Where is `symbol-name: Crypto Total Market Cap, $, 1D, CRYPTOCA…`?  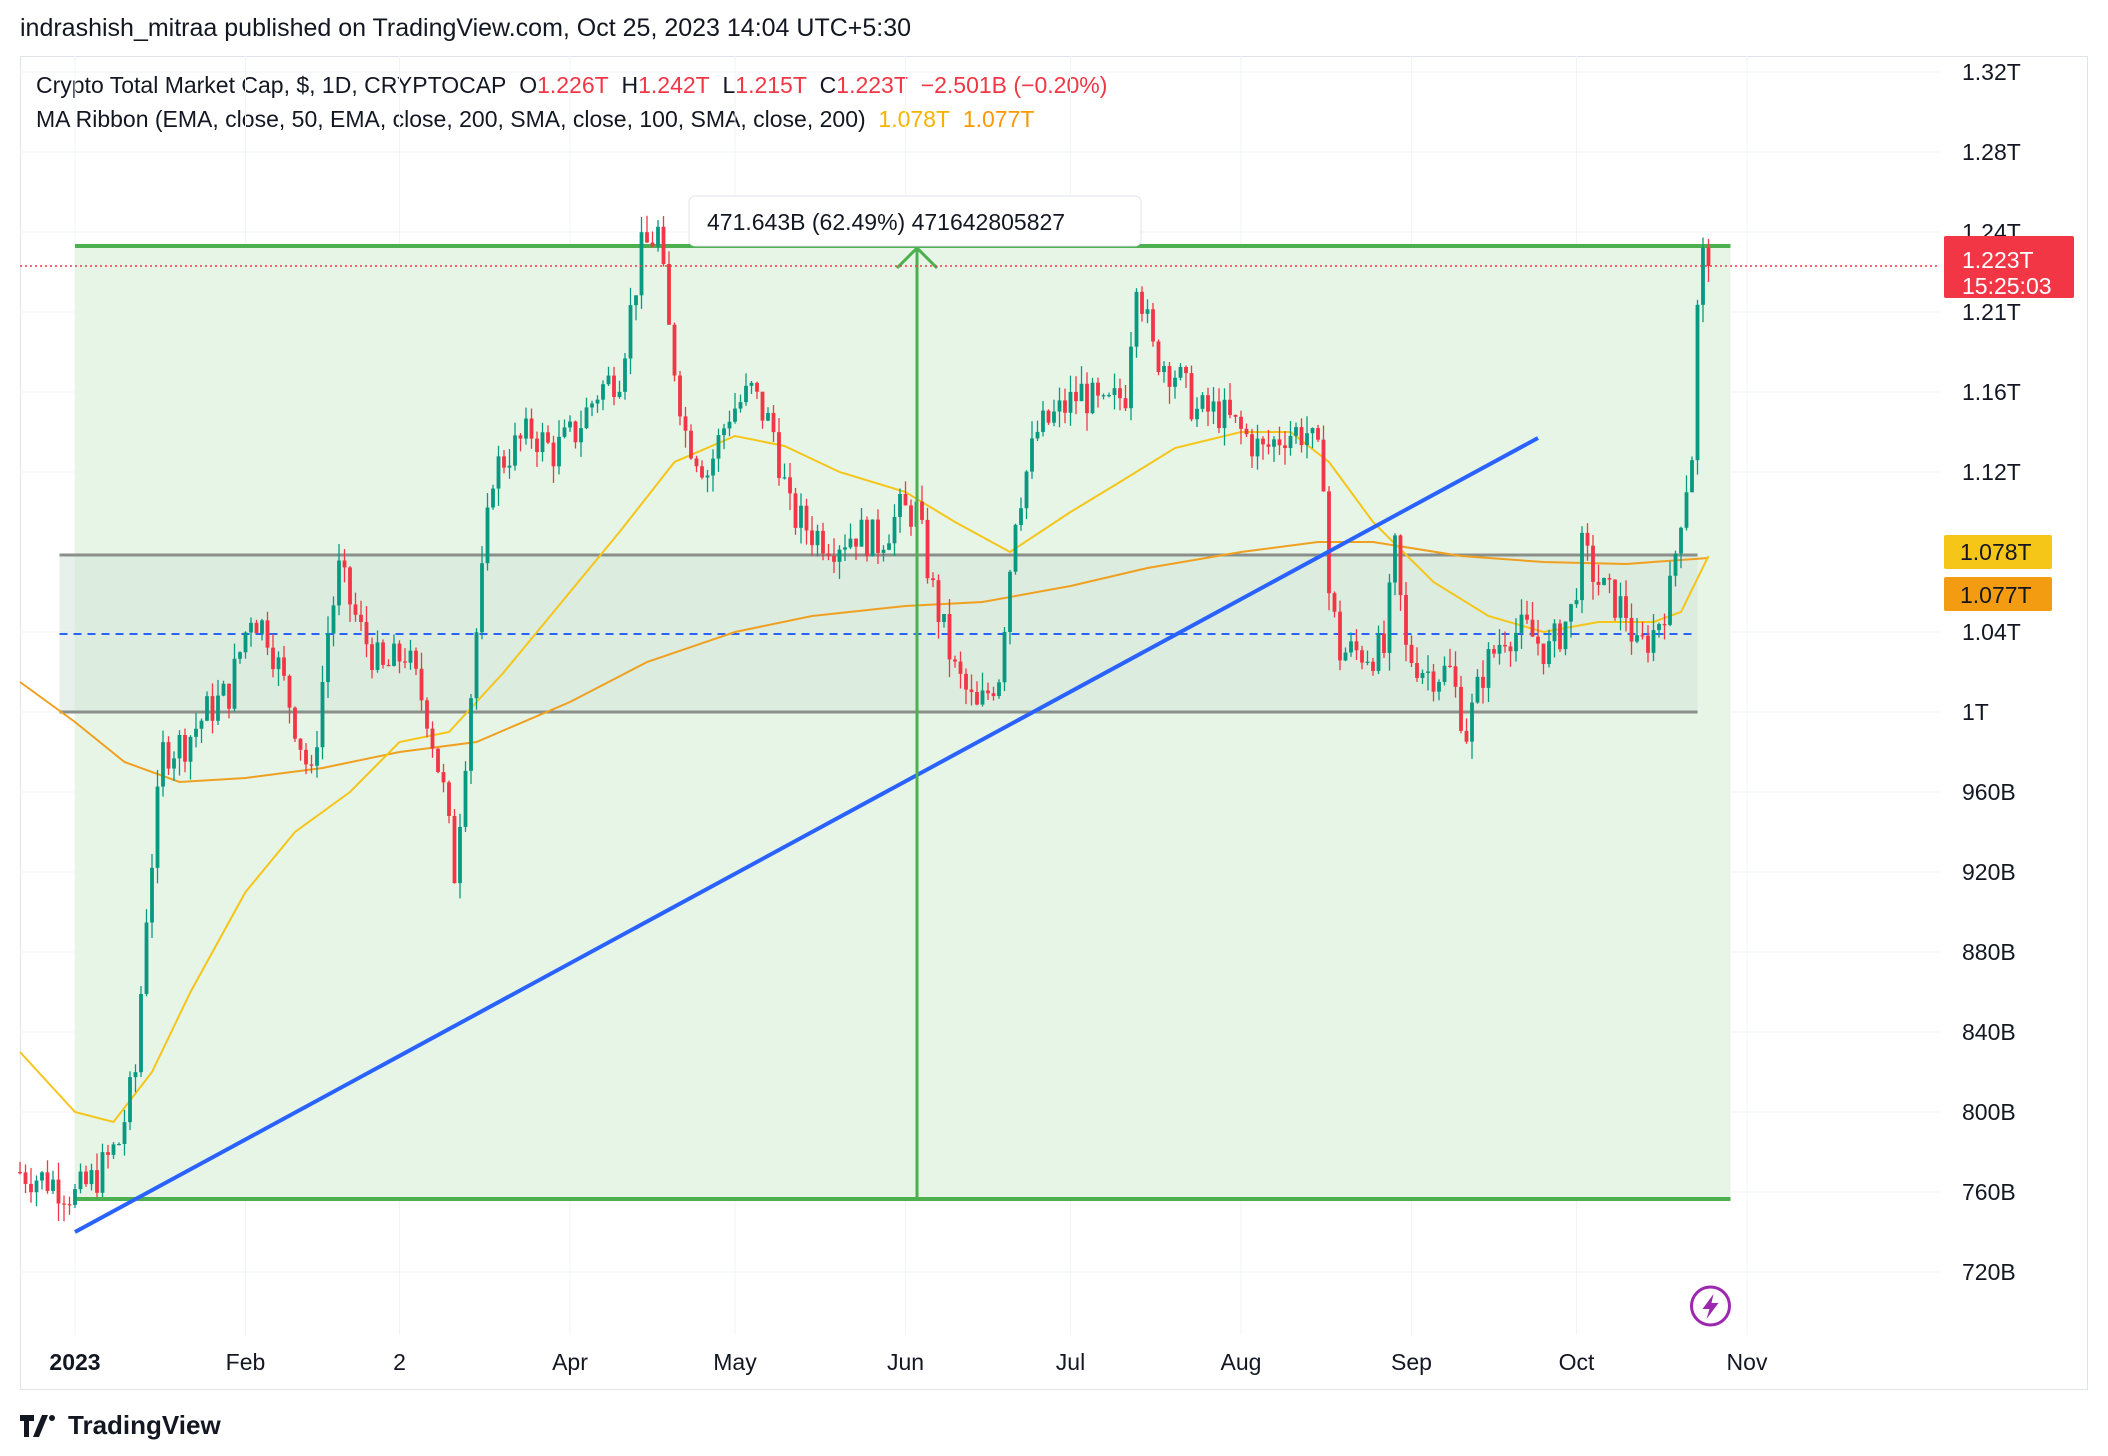
symbol-name: Crypto Total Market Cap, $, 1D, CRYPTOCA… is located at coordinates (271, 85).